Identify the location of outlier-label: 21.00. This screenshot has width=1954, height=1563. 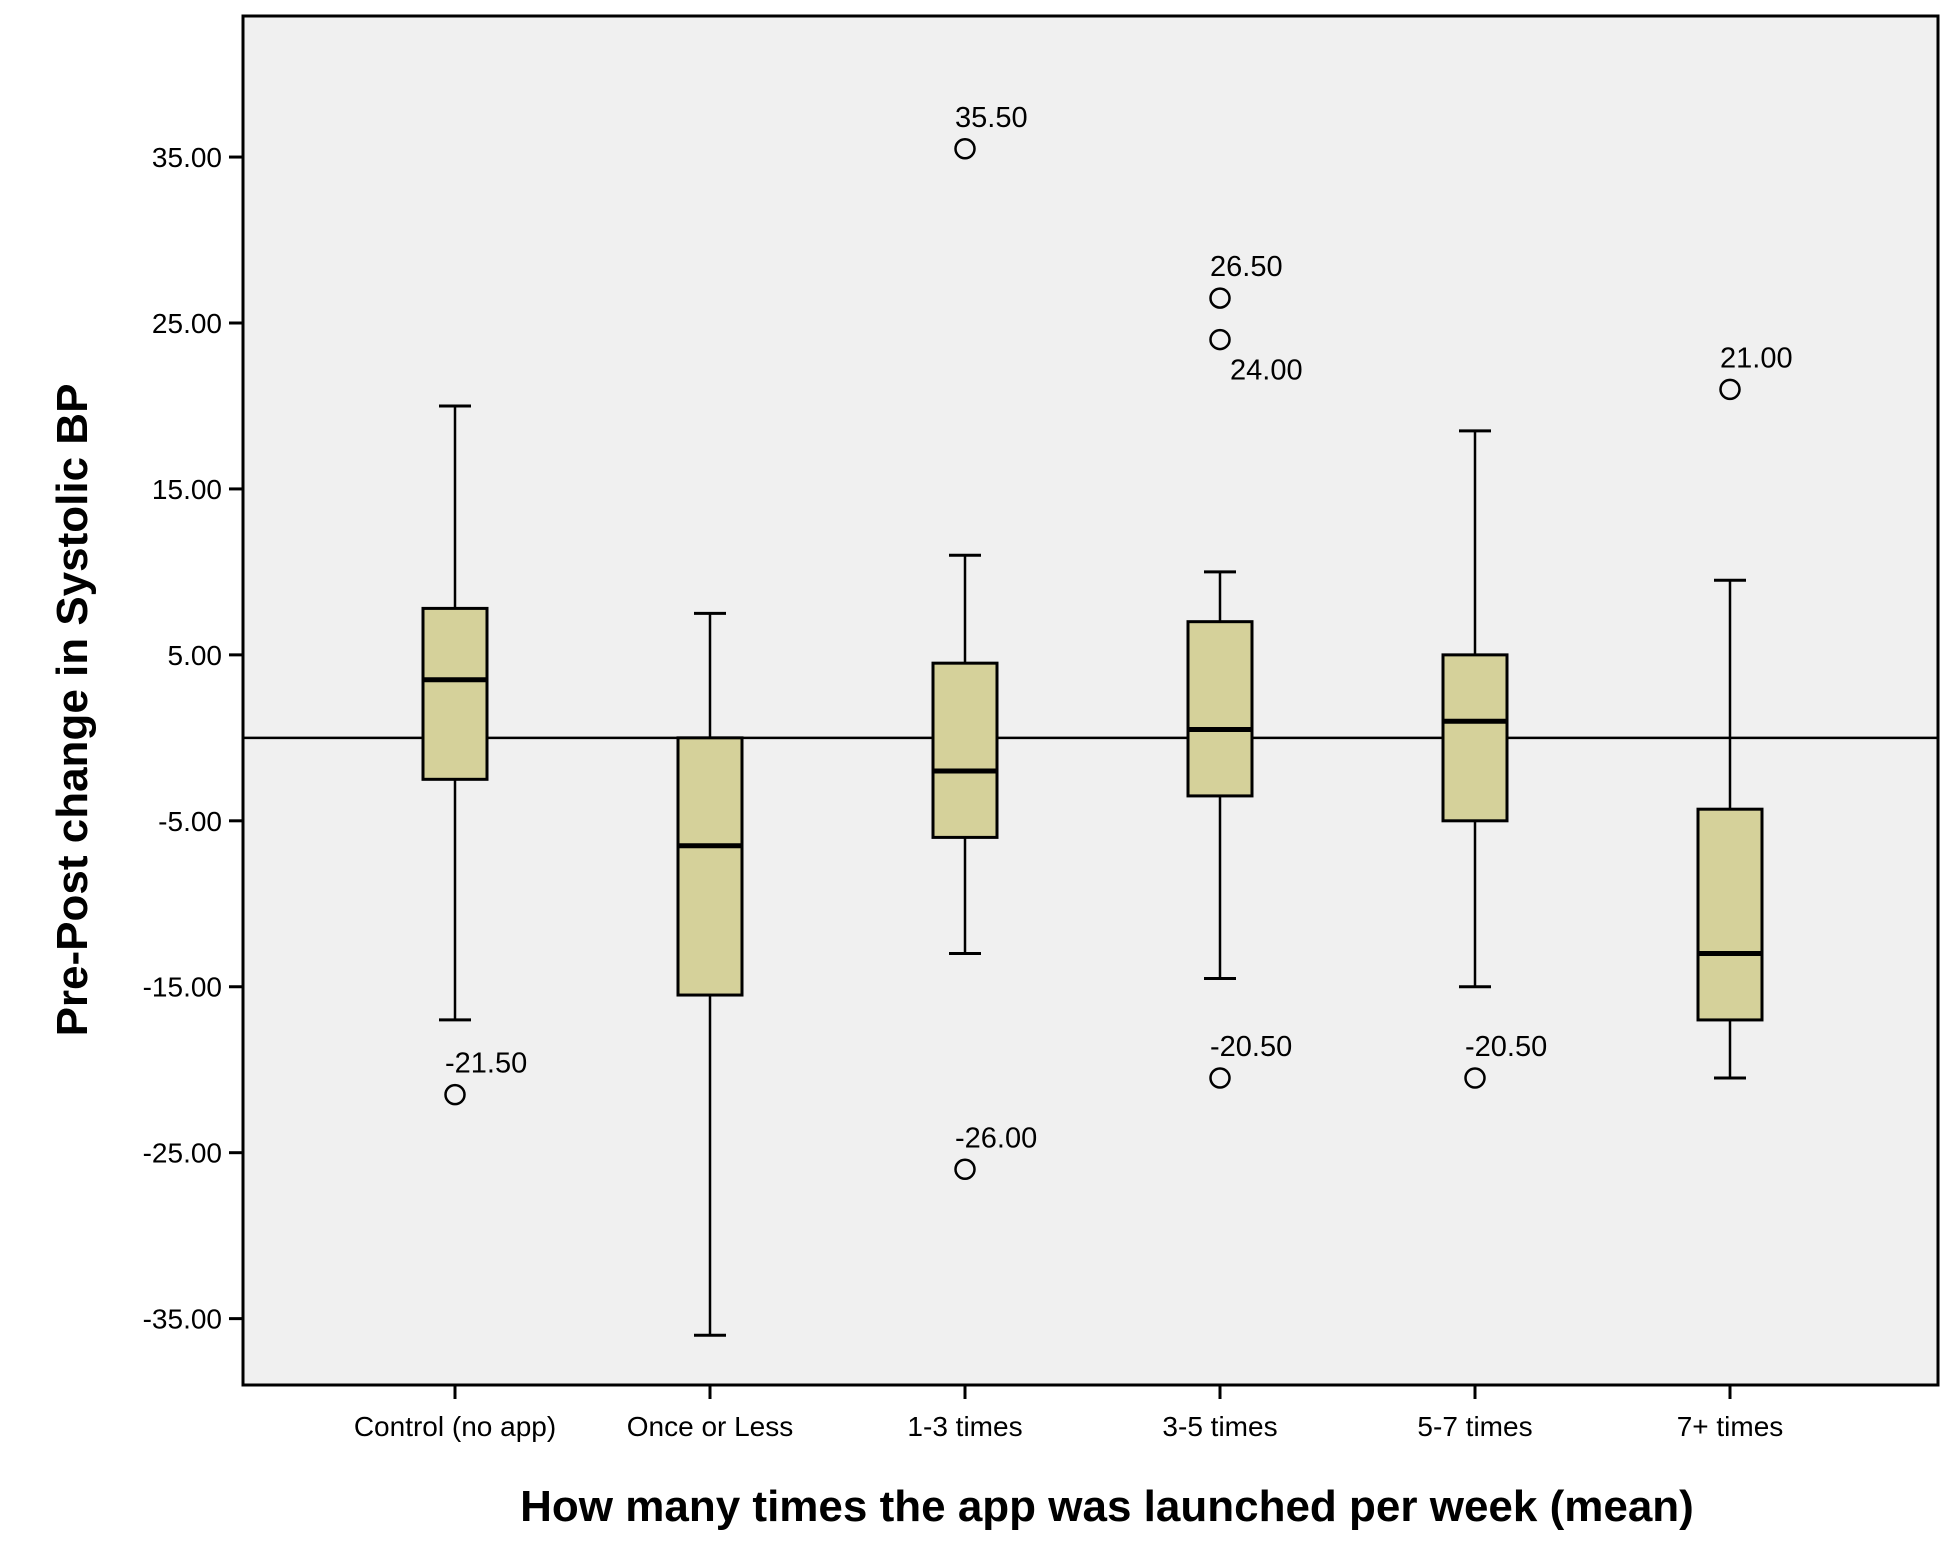
(1756, 358).